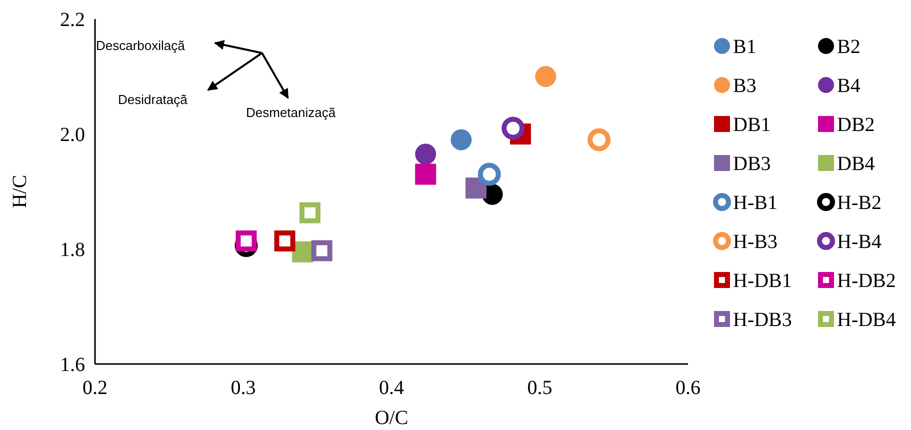 The image size is (911, 430). Describe the element at coordinates (72, 135) in the screenshot. I see `y-tick-label: 2.0` at that location.